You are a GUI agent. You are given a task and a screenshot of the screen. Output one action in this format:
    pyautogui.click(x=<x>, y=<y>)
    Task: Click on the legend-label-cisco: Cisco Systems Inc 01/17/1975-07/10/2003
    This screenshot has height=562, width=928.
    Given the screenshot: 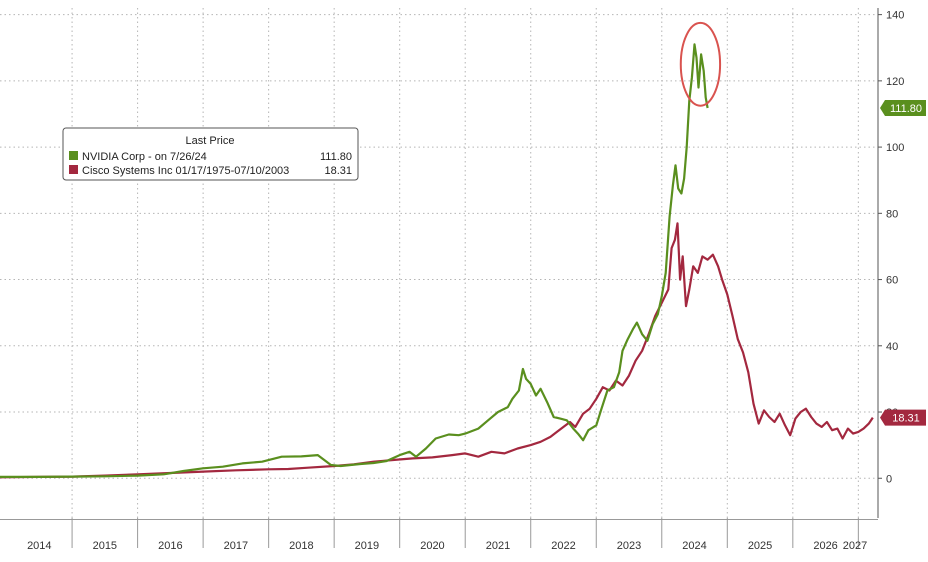 What is the action you would take?
    pyautogui.click(x=185, y=171)
    